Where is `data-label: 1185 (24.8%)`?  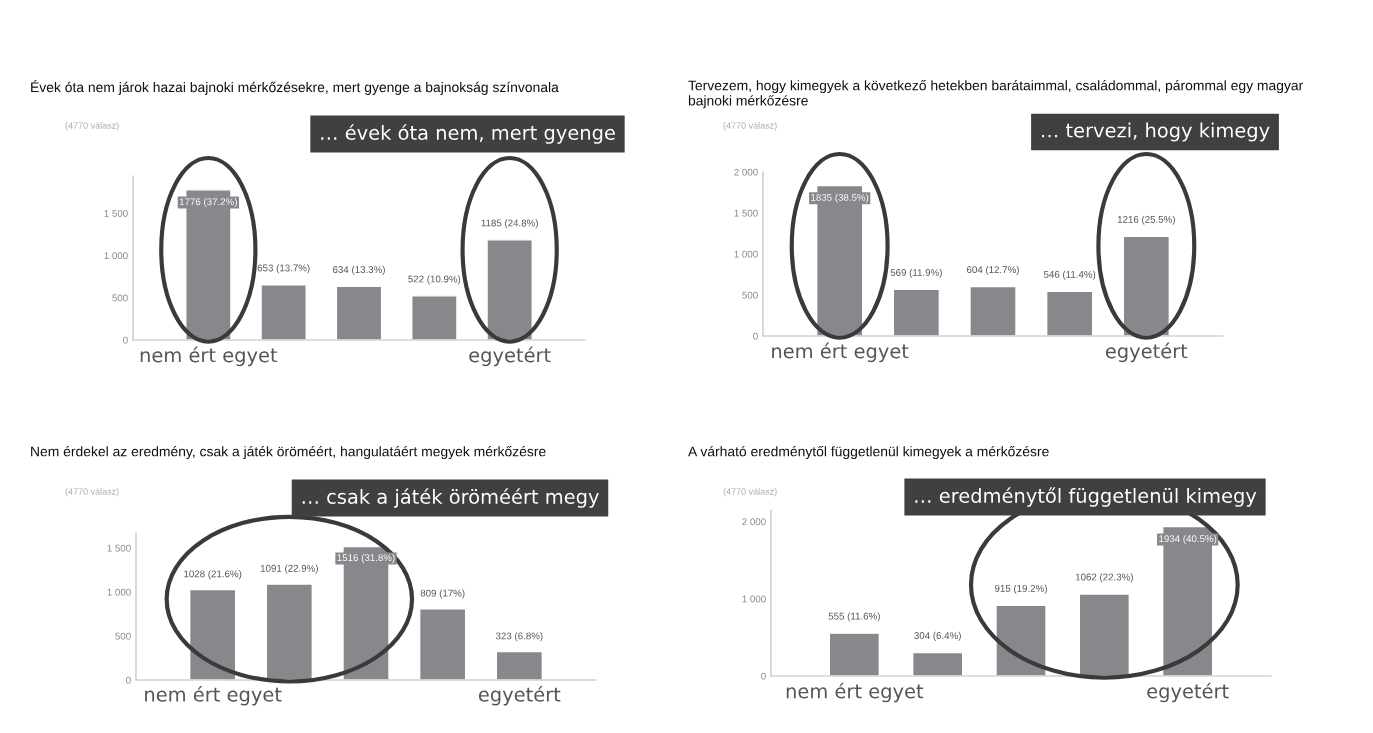
data-label: 1185 (24.8%) is located at coordinates (509, 224).